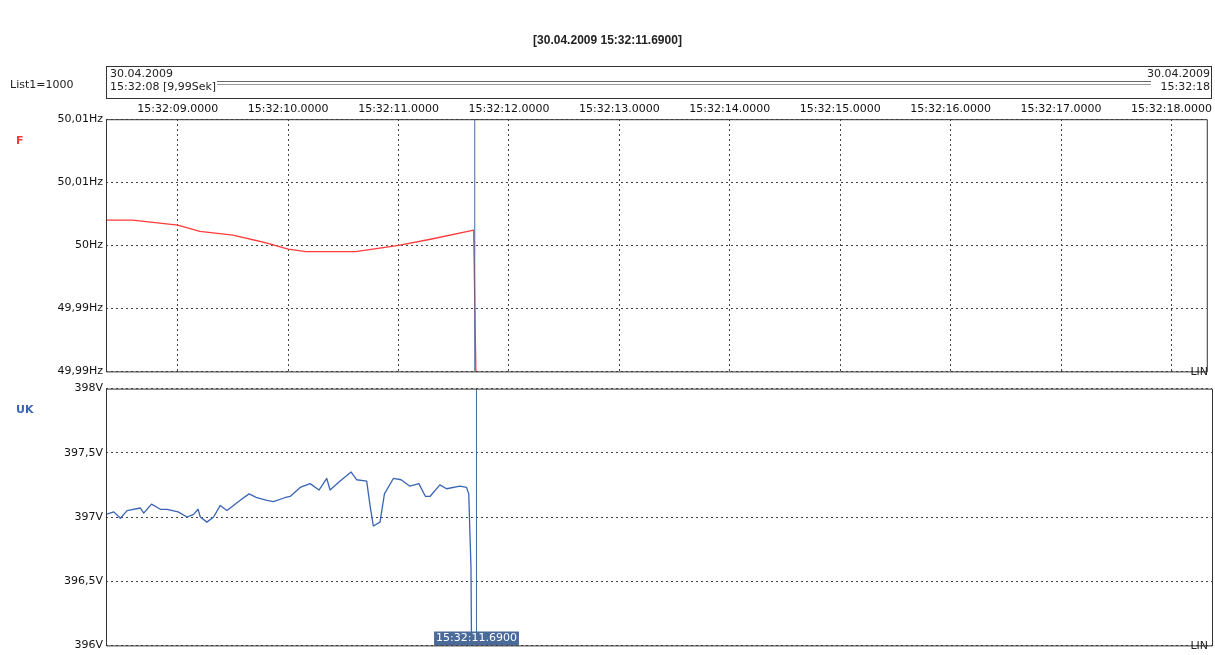 Image resolution: width=1215 pixels, height=655 pixels. I want to click on x-tick-label: 15:32:17.0000, so click(1061, 109).